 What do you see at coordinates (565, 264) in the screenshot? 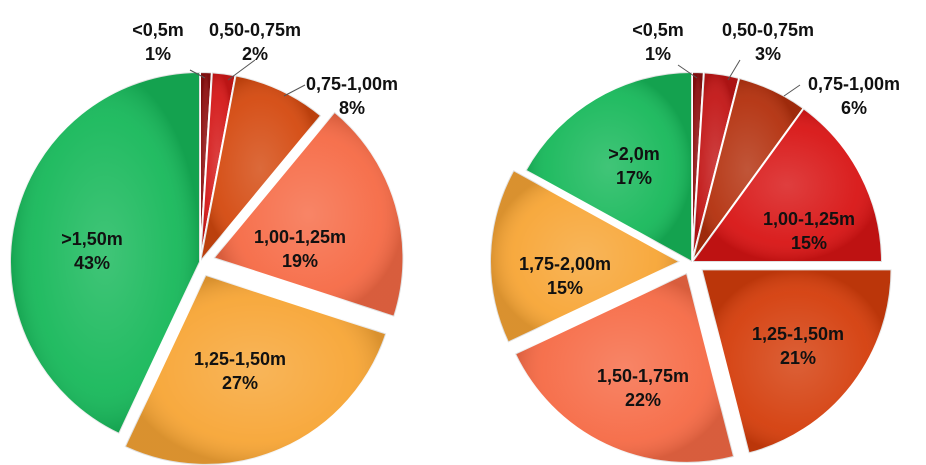
I see `slice-category-label: 1,75-2,00m` at bounding box center [565, 264].